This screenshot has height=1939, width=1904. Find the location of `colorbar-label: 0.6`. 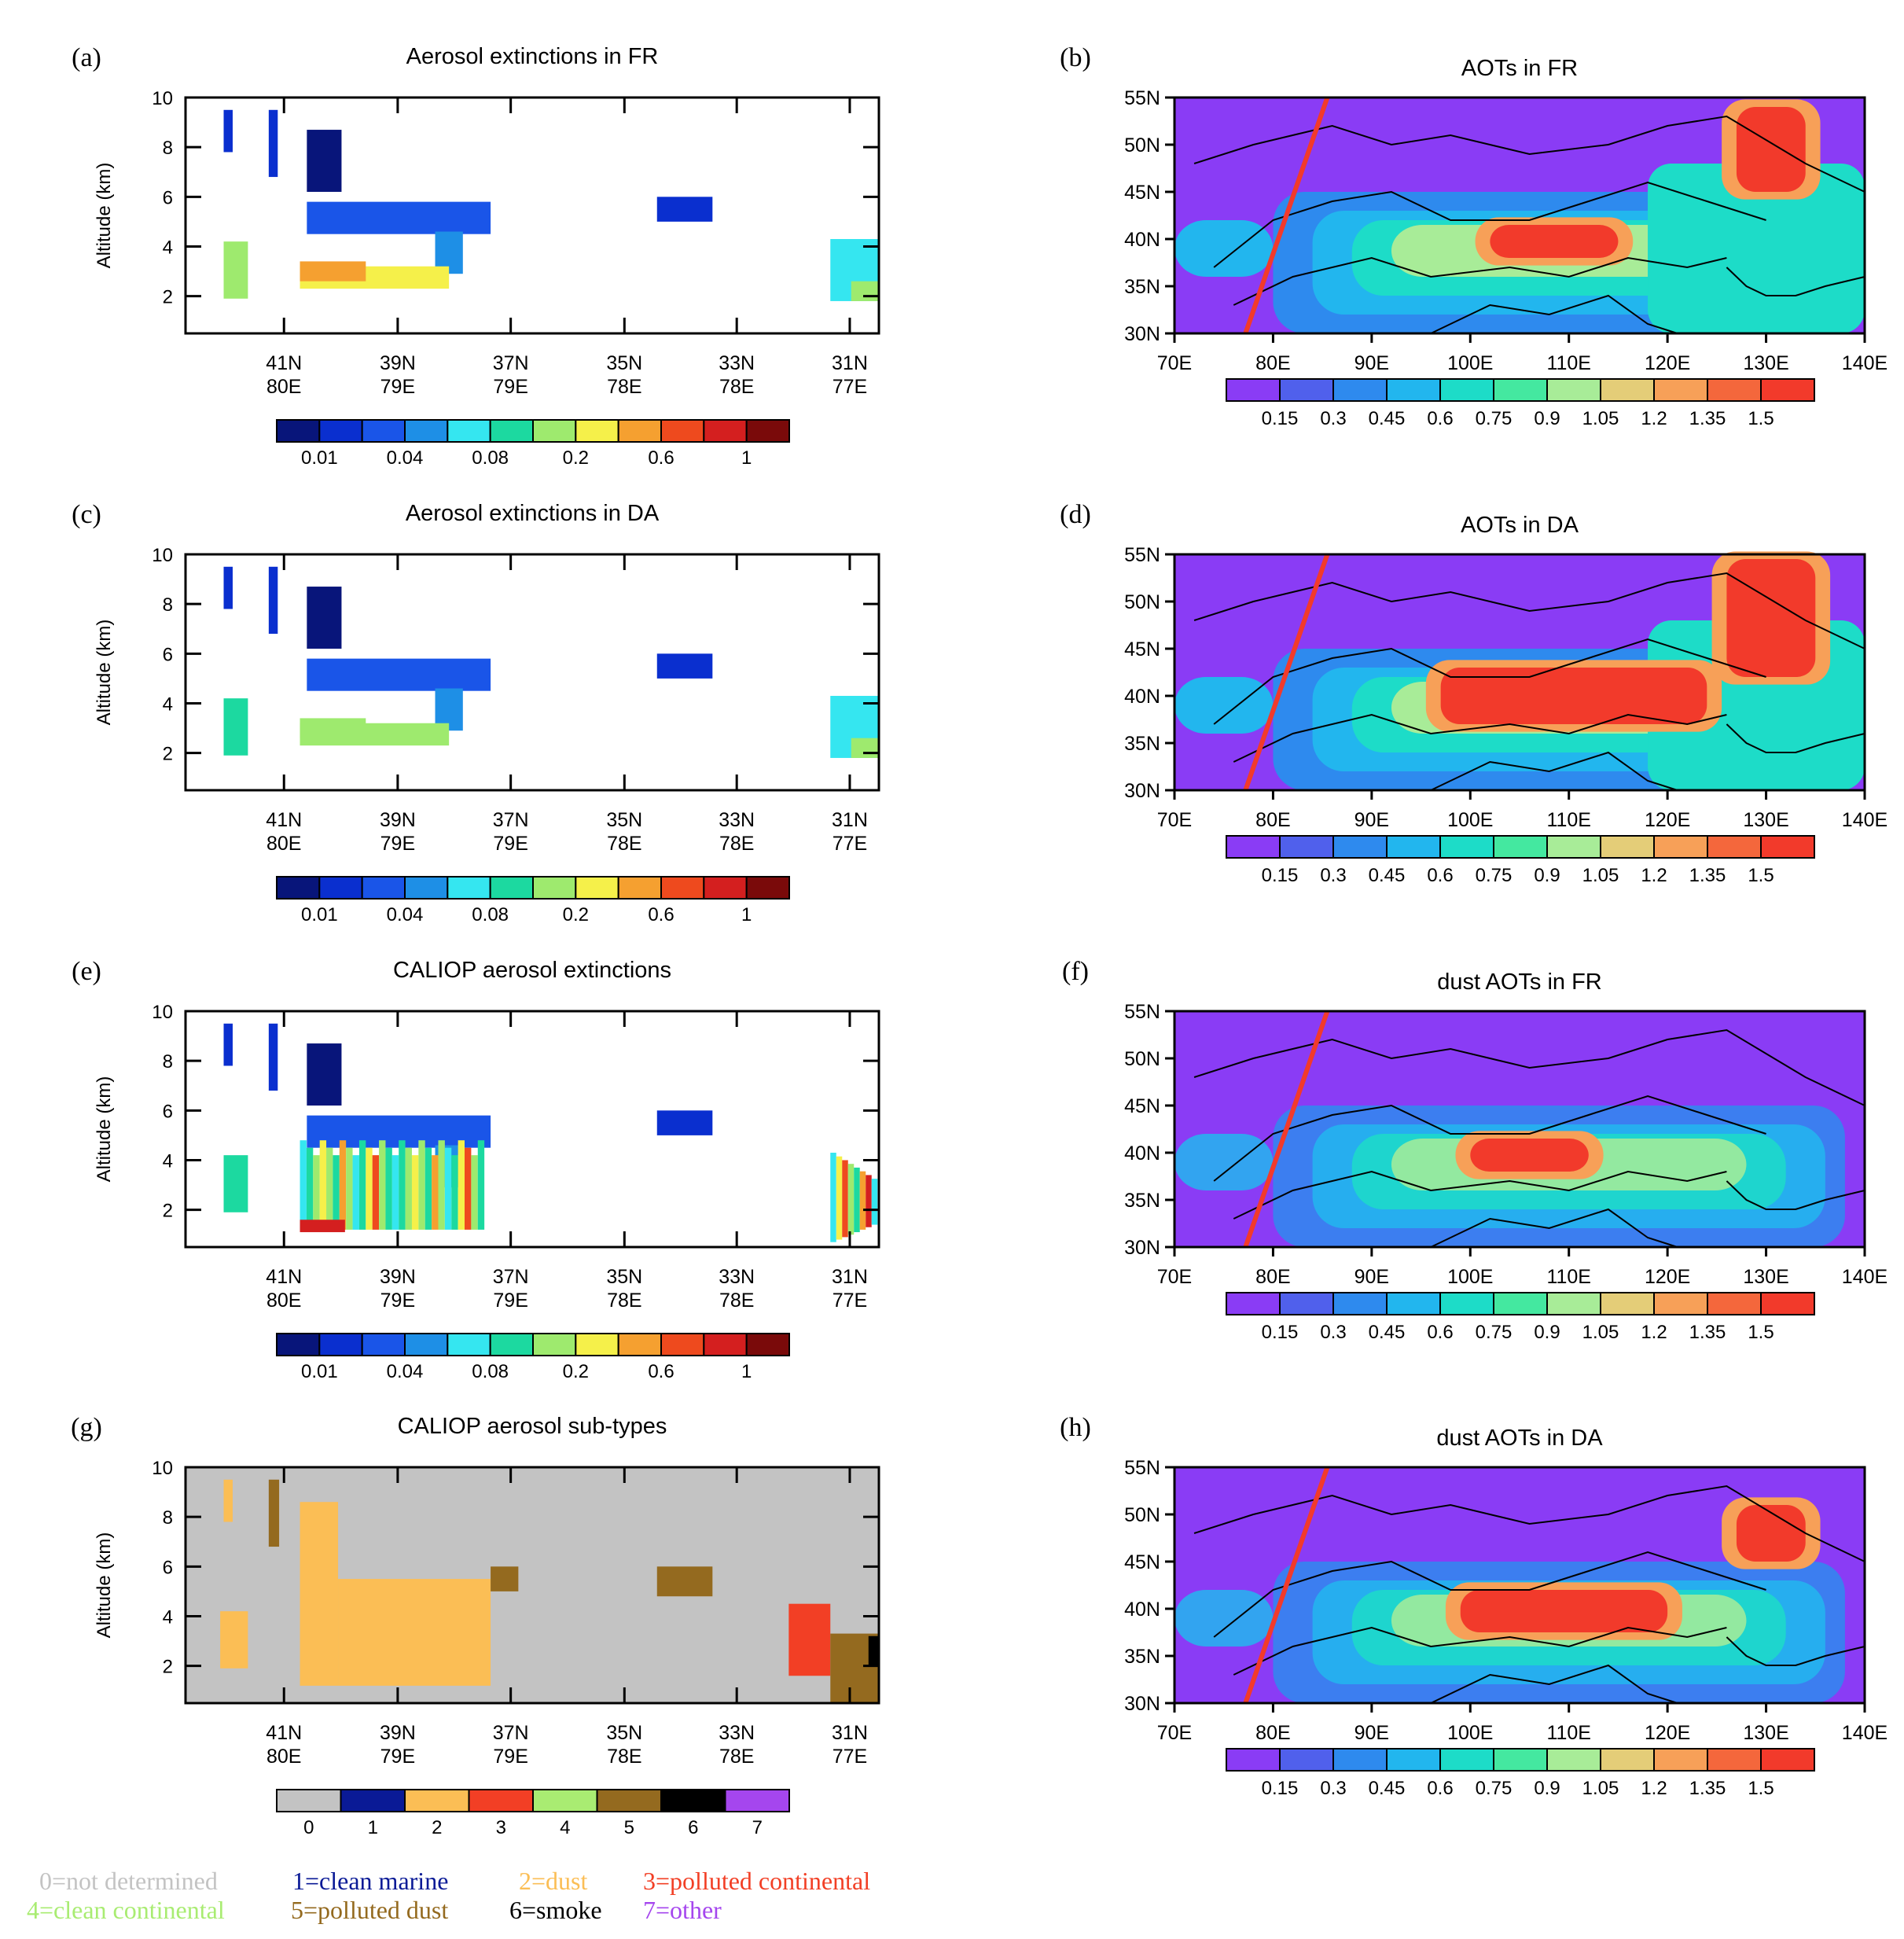

colorbar-label: 0.6 is located at coordinates (661, 914).